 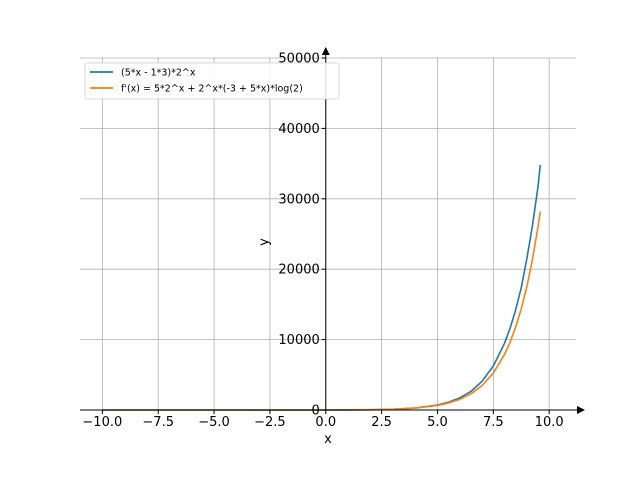 I want to click on legend-box, so click(x=212, y=81).